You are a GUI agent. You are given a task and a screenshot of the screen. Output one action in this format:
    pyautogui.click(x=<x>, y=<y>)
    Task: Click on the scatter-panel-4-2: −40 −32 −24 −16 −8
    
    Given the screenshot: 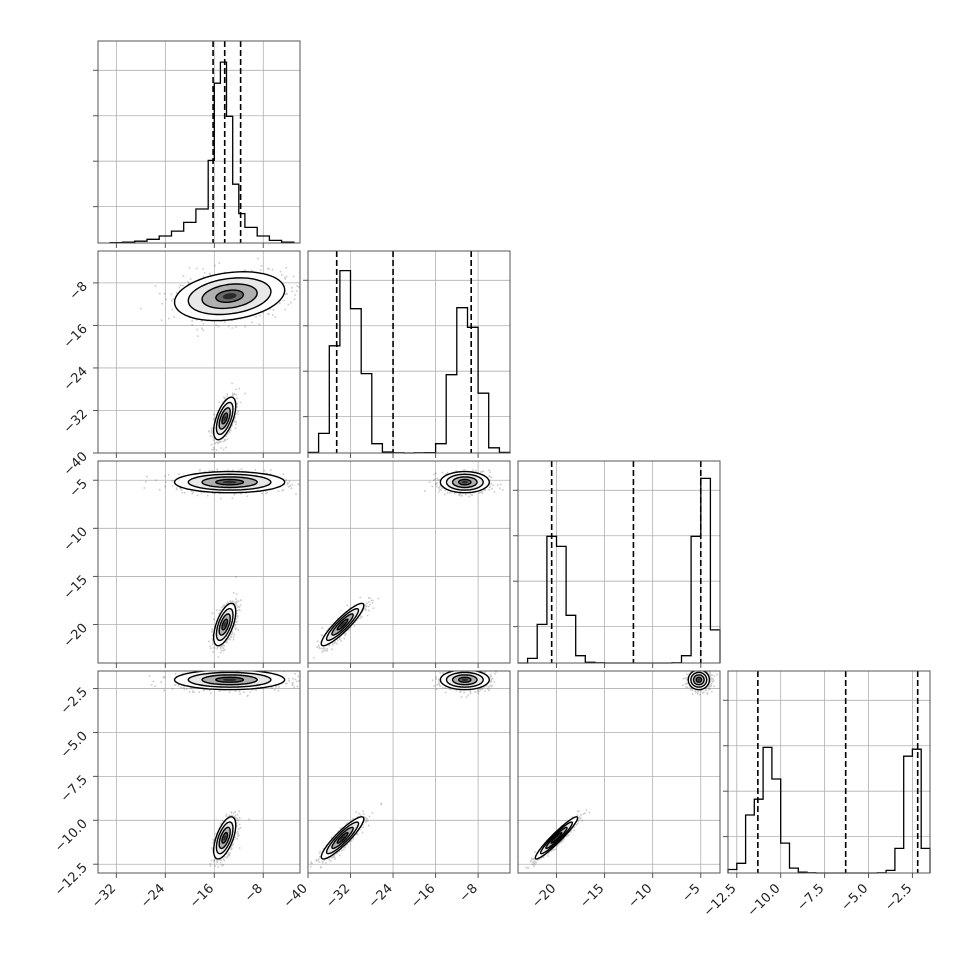 What is the action you would take?
    pyautogui.click(x=396, y=790)
    